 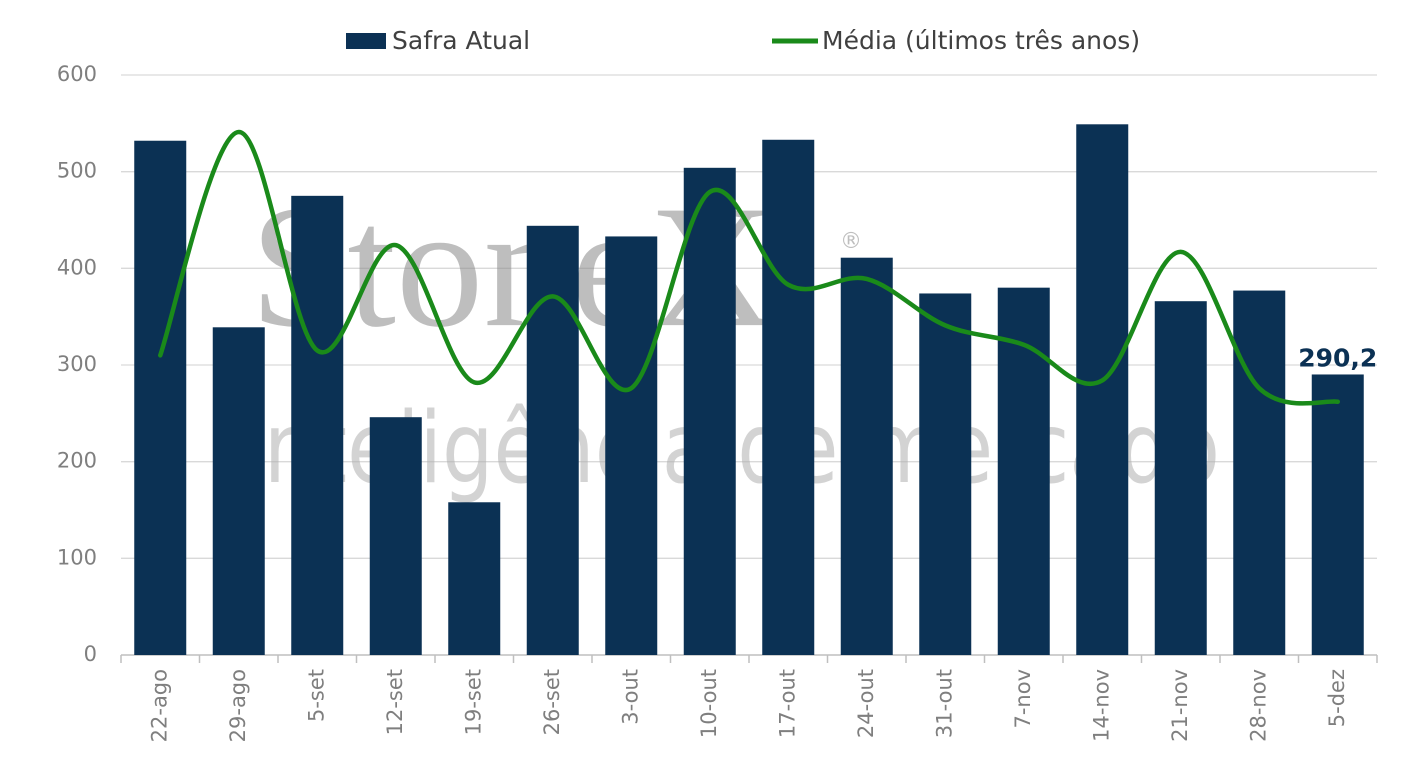 What do you see at coordinates (851, 241) in the screenshot?
I see `watermark-registered: ®` at bounding box center [851, 241].